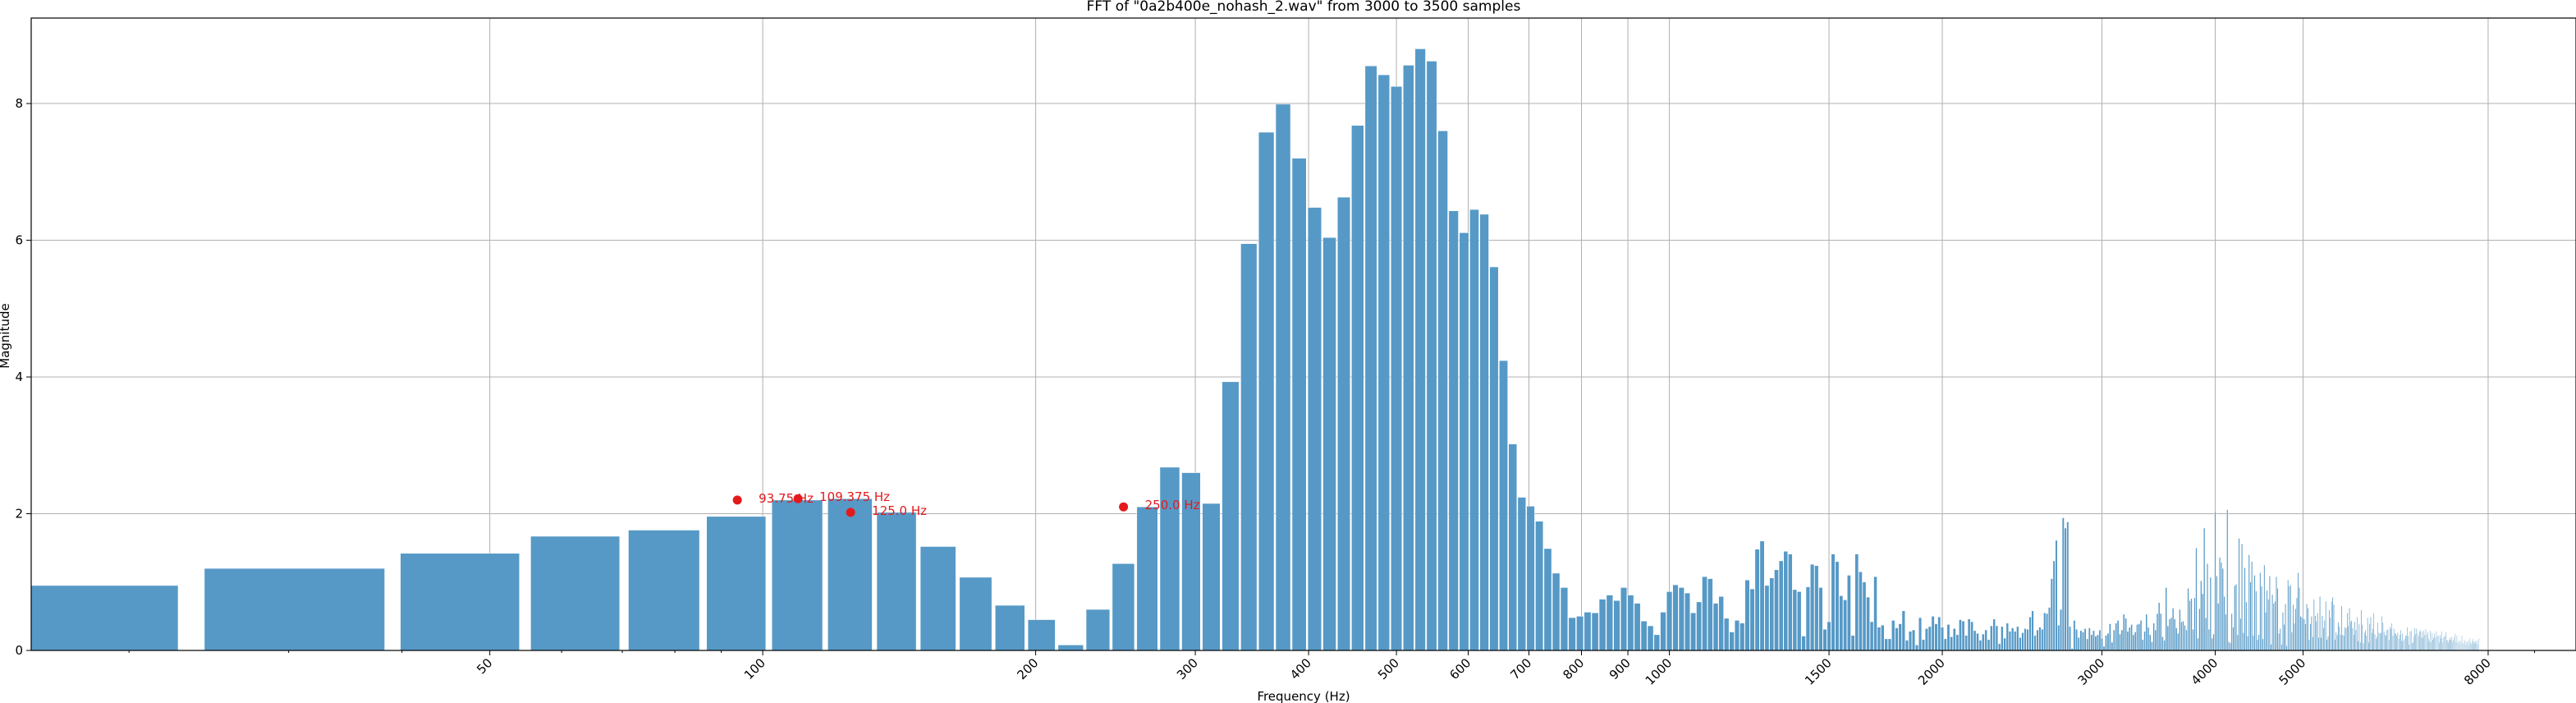 Image resolution: width=2576 pixels, height=703 pixels. What do you see at coordinates (484, 666) in the screenshot?
I see `x-tick-label: 50` at bounding box center [484, 666].